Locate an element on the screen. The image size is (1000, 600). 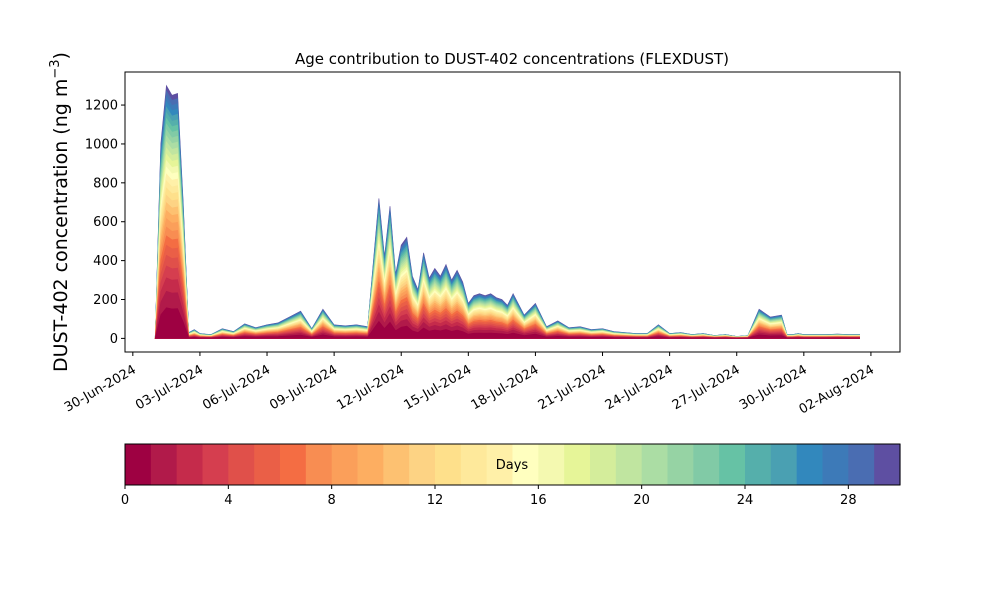
x-tick-label: 15-Jul-2024 is located at coordinates (438, 387).